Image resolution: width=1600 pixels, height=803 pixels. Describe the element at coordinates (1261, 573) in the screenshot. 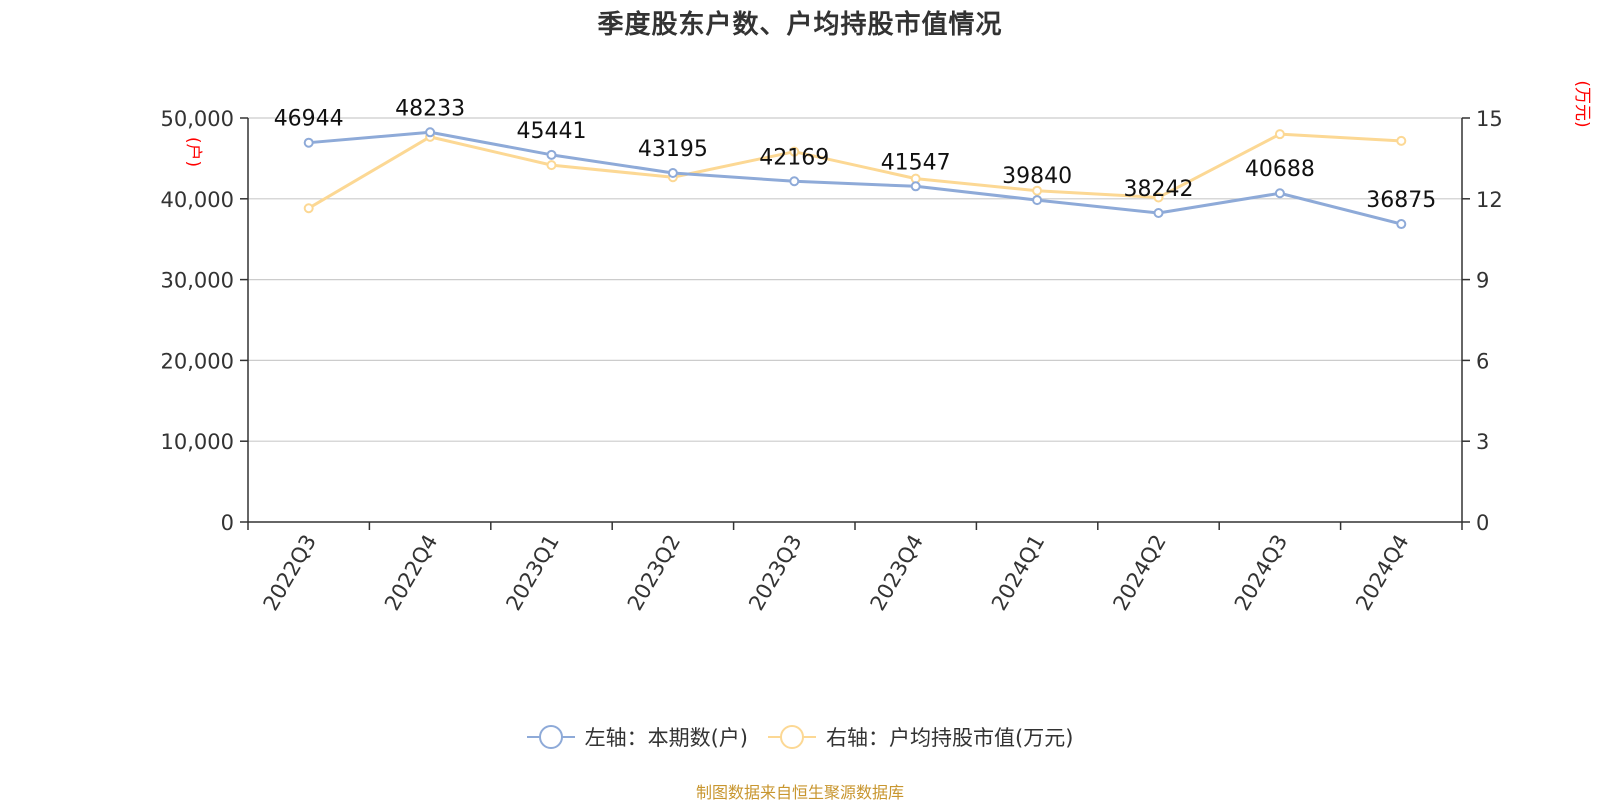

I see `x-tick-label: 2024Q3` at that location.